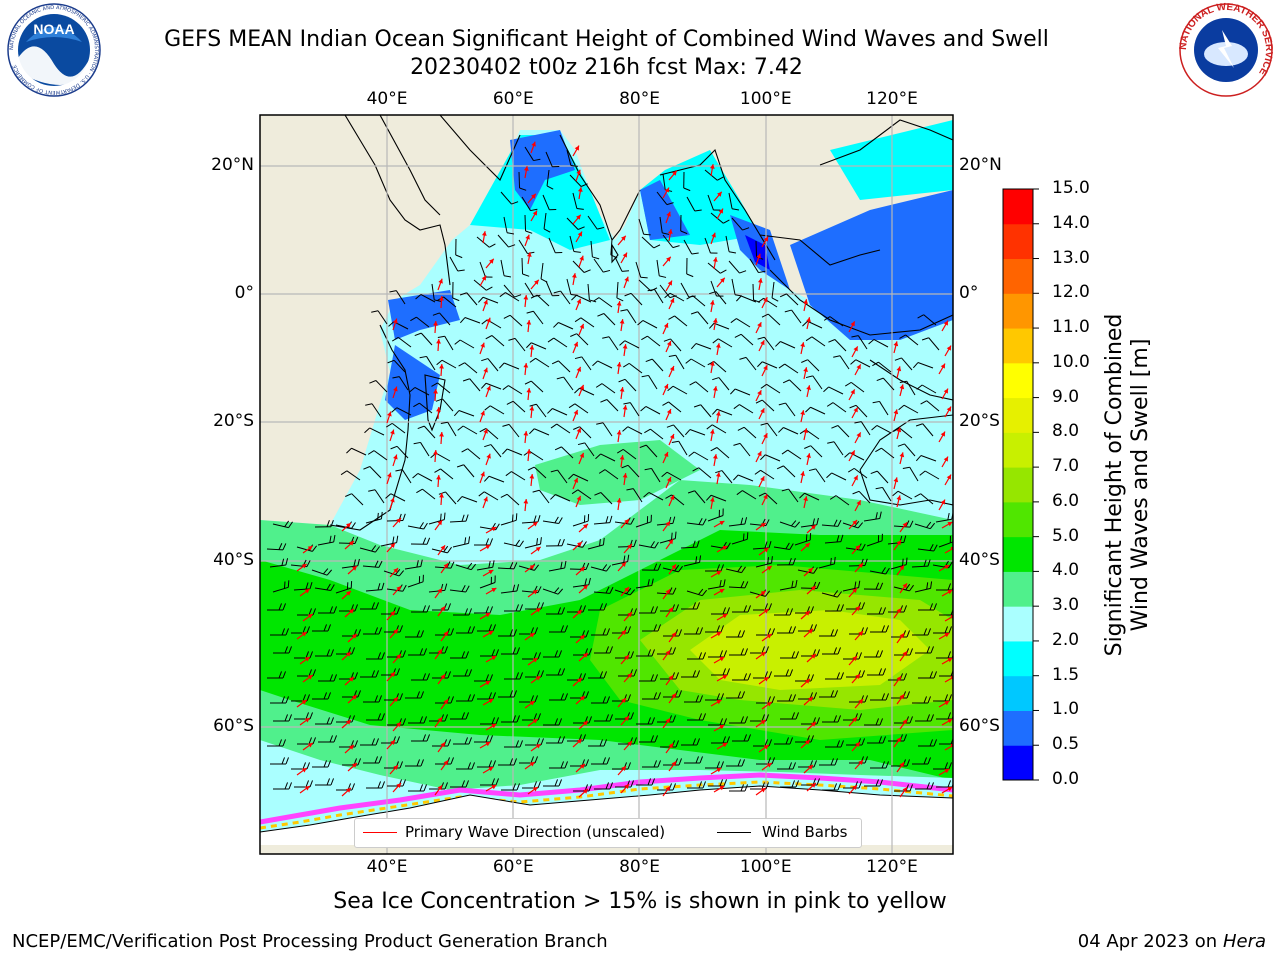 Image resolution: width=1280 pixels, height=960 pixels. What do you see at coordinates (639, 867) in the screenshot?
I see `lon-tick-label-bottom: 80°E` at bounding box center [639, 867].